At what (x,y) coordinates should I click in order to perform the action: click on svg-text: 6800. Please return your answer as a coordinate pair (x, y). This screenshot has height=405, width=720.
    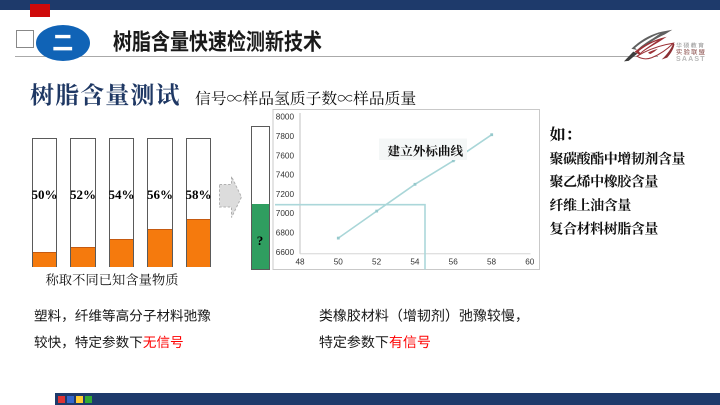
    Looking at the image, I should click on (285, 233).